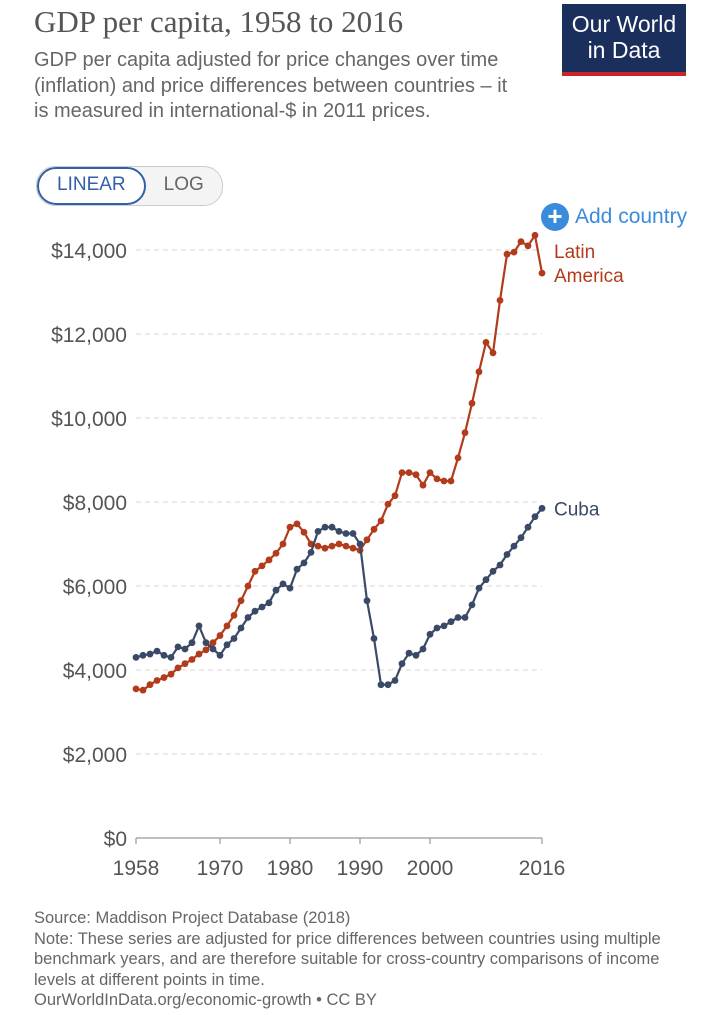 The width and height of the screenshot is (720, 1015). I want to click on y-tick-label: $6,000, so click(95, 587).